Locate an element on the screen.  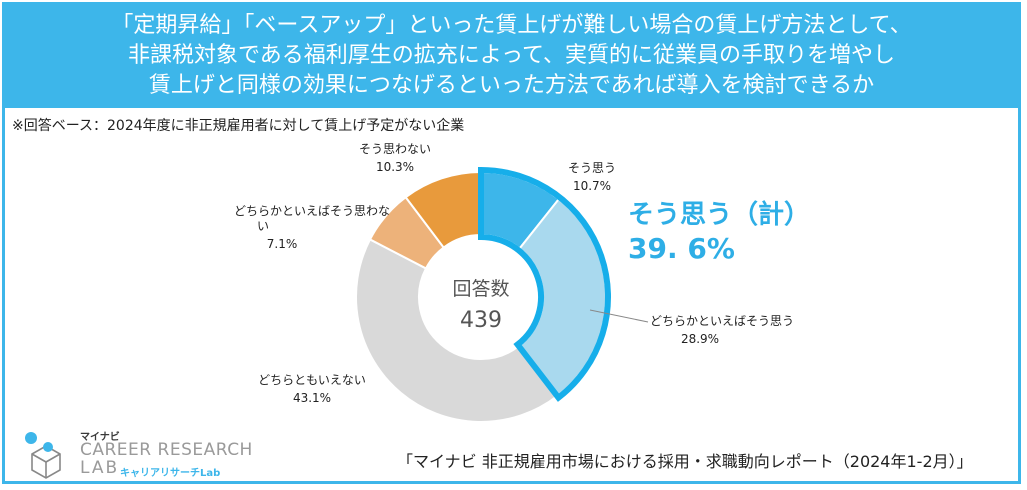
center-value: 439 is located at coordinates (481, 320).